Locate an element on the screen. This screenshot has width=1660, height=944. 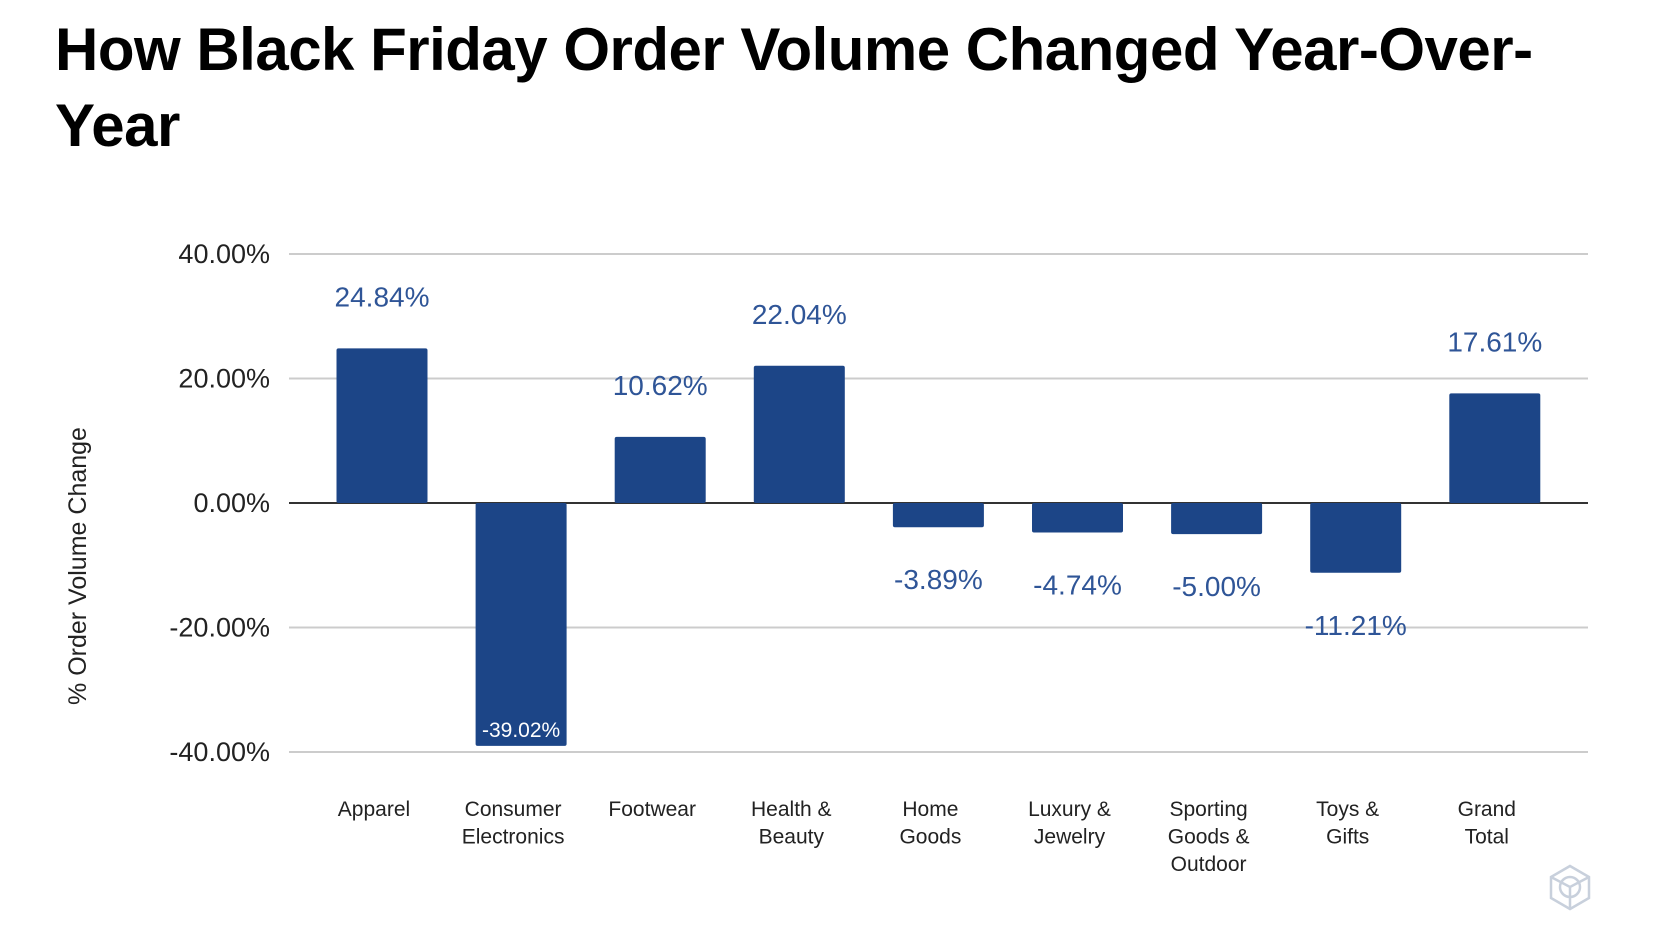
y-tick-label: -20.00% is located at coordinates (219, 628).